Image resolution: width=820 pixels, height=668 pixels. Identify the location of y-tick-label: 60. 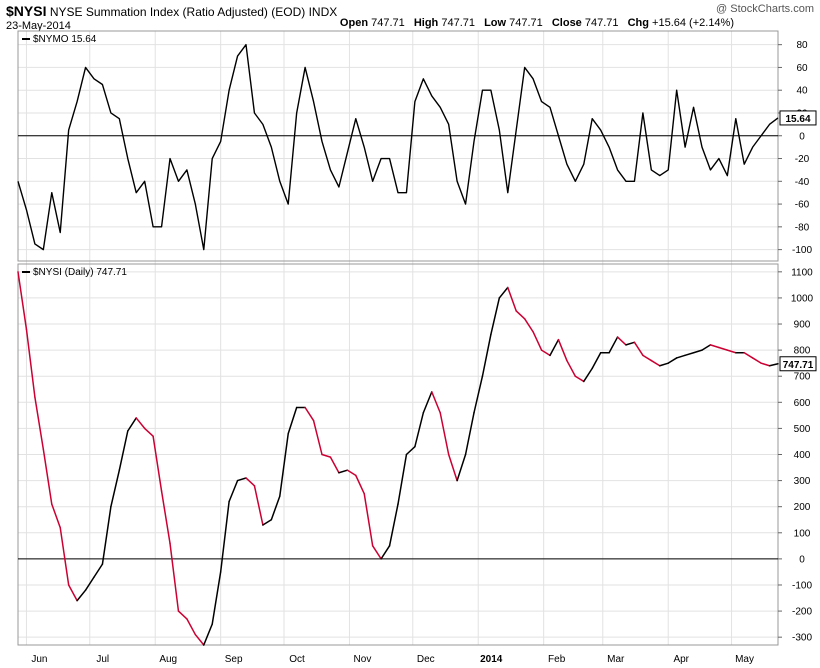
(802, 68).